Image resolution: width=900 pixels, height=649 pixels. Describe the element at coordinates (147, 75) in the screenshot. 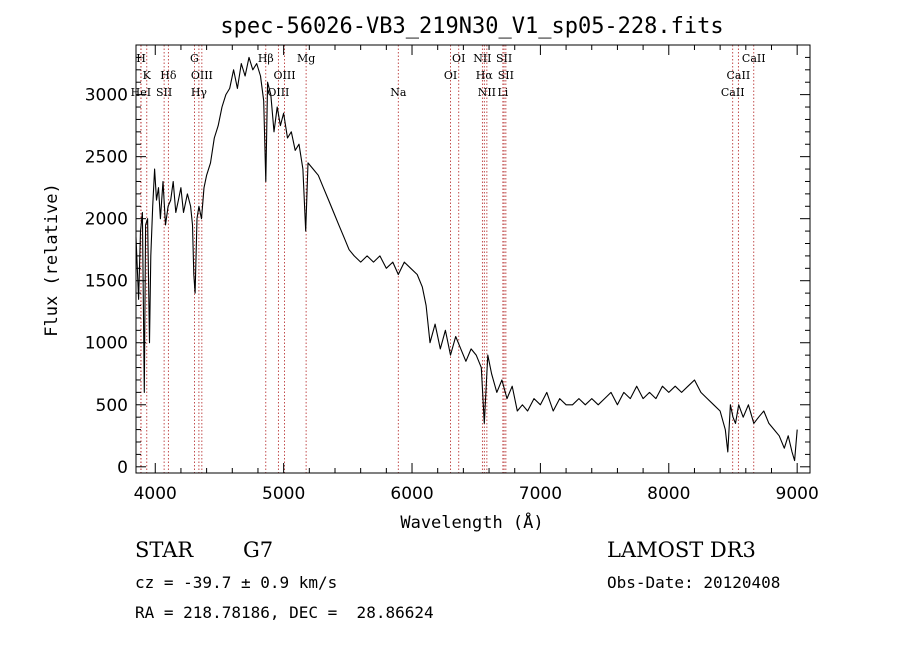

I see `spectral-line-label: K` at that location.